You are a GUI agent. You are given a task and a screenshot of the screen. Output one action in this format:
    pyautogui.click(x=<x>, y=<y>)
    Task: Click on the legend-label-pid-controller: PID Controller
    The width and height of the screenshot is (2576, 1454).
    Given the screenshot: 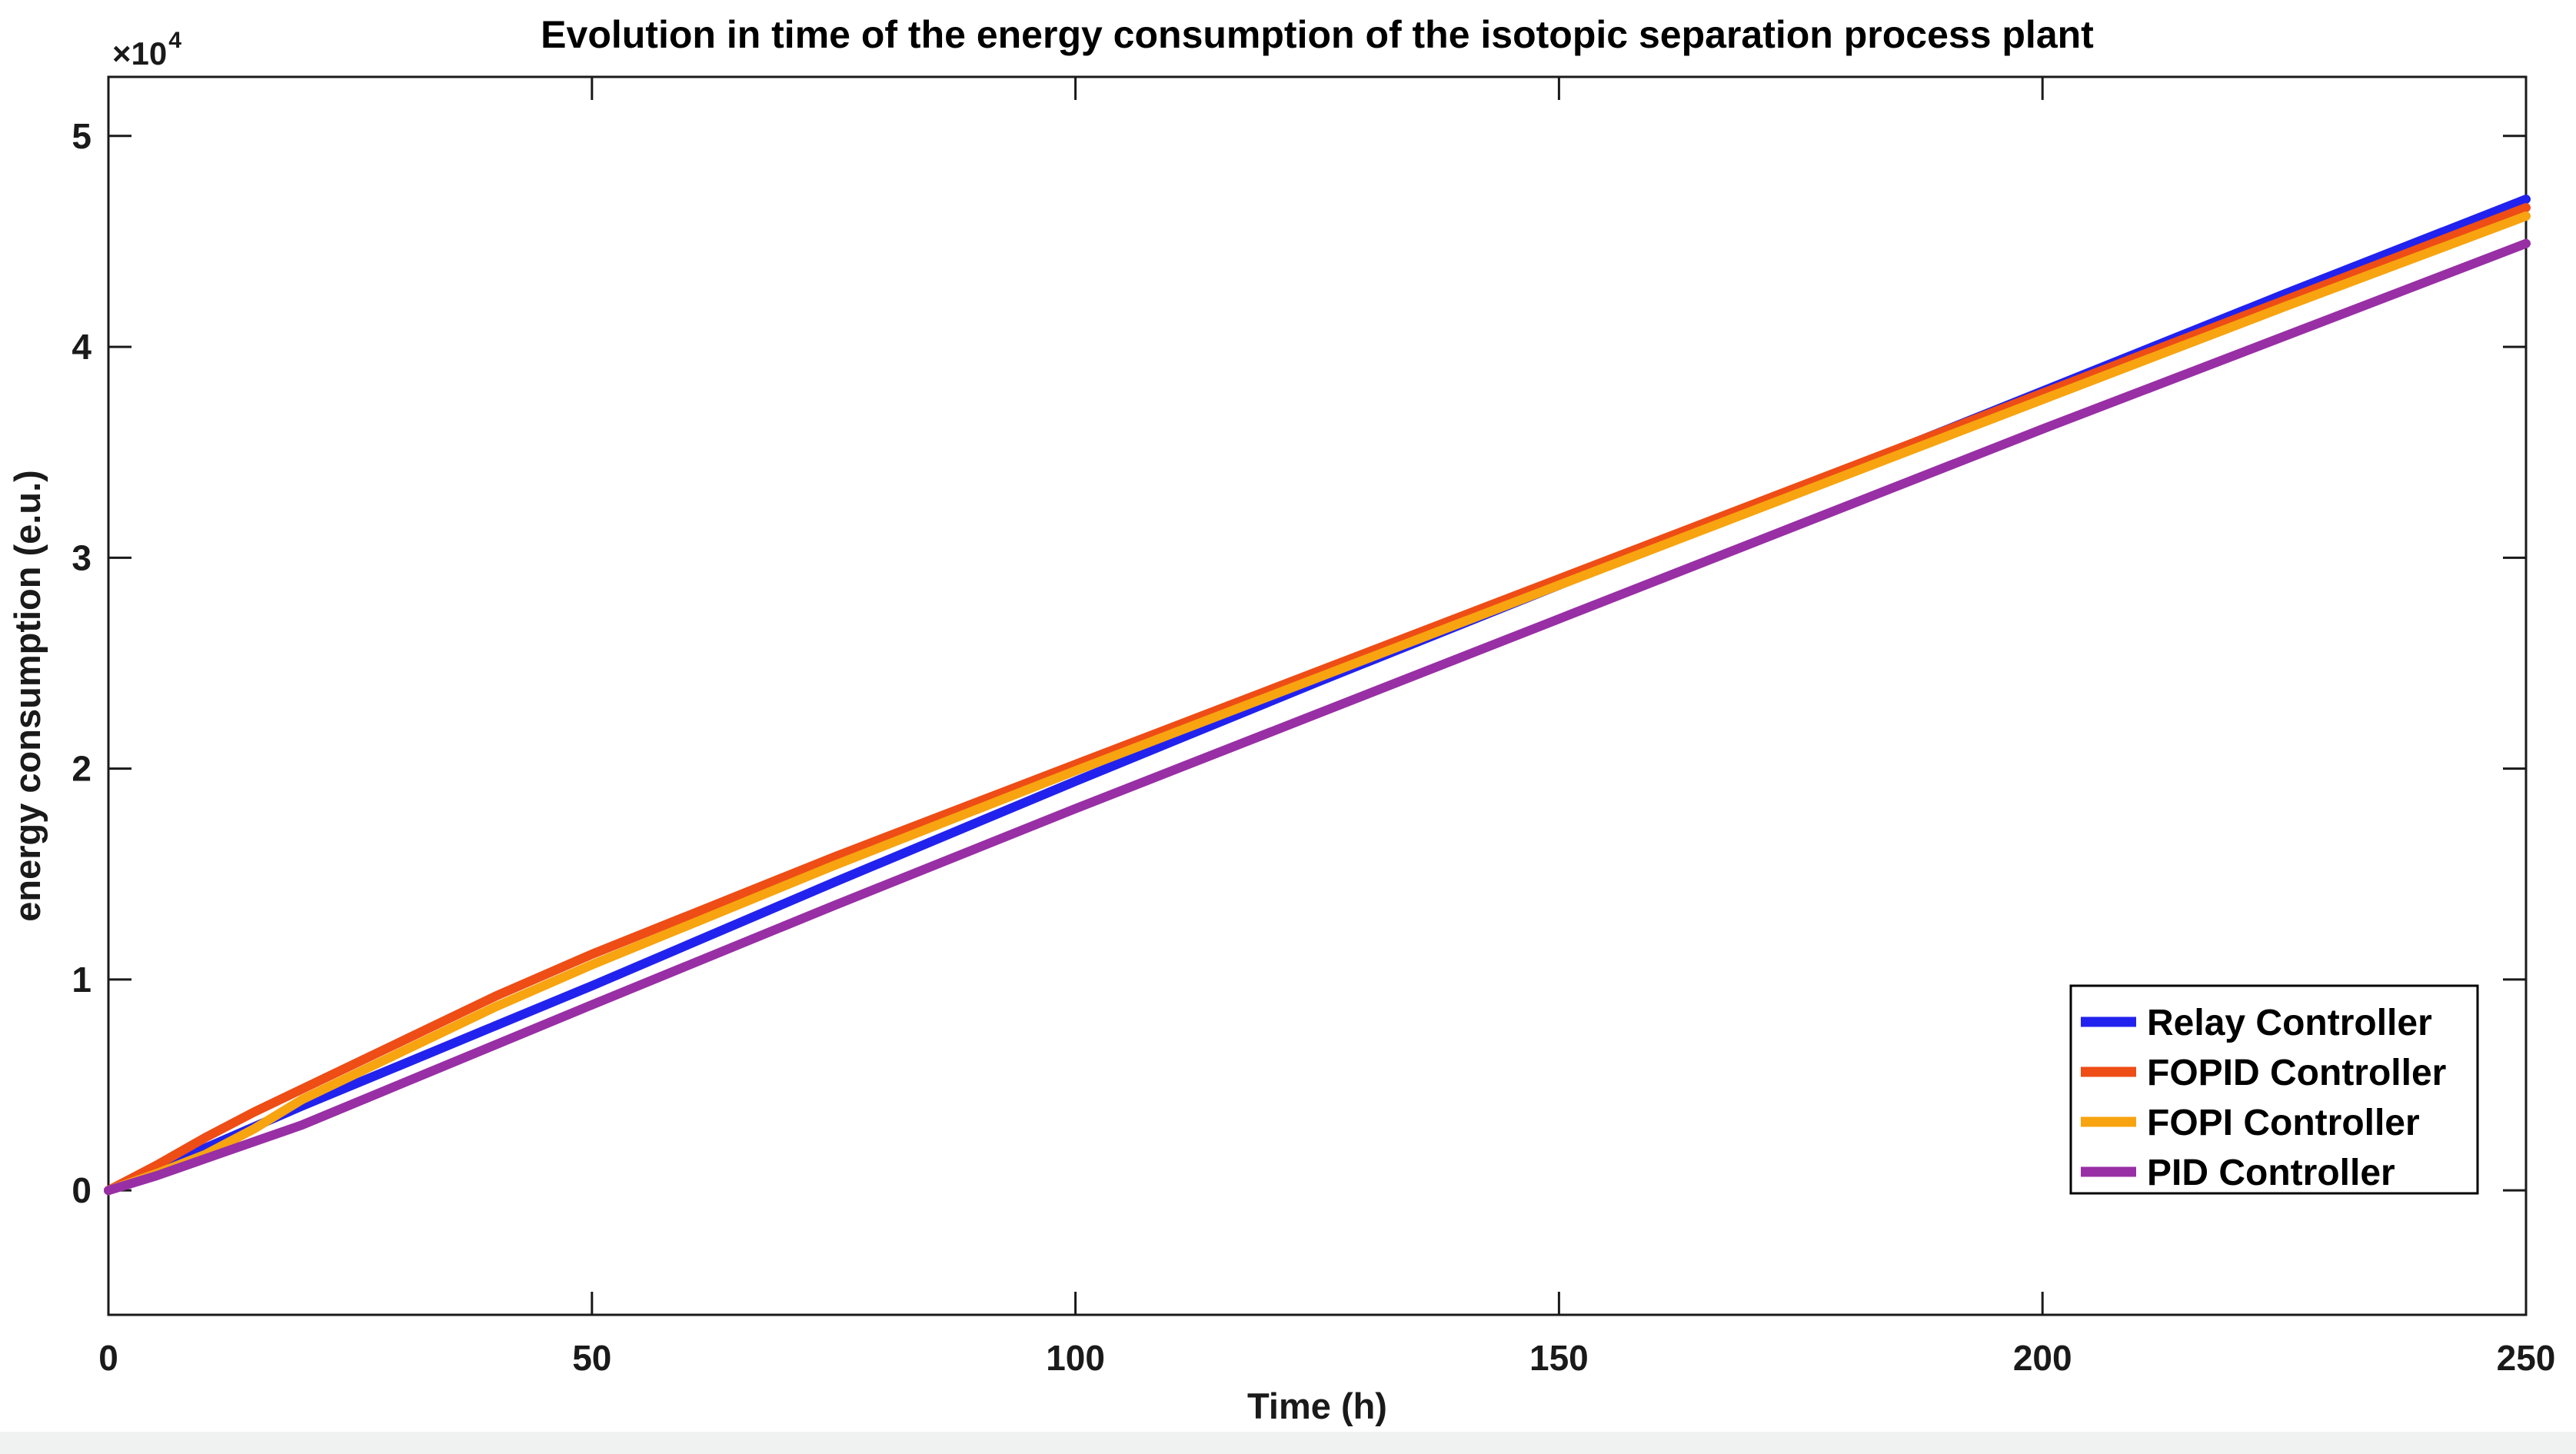 What is the action you would take?
    pyautogui.click(x=2271, y=1173)
    